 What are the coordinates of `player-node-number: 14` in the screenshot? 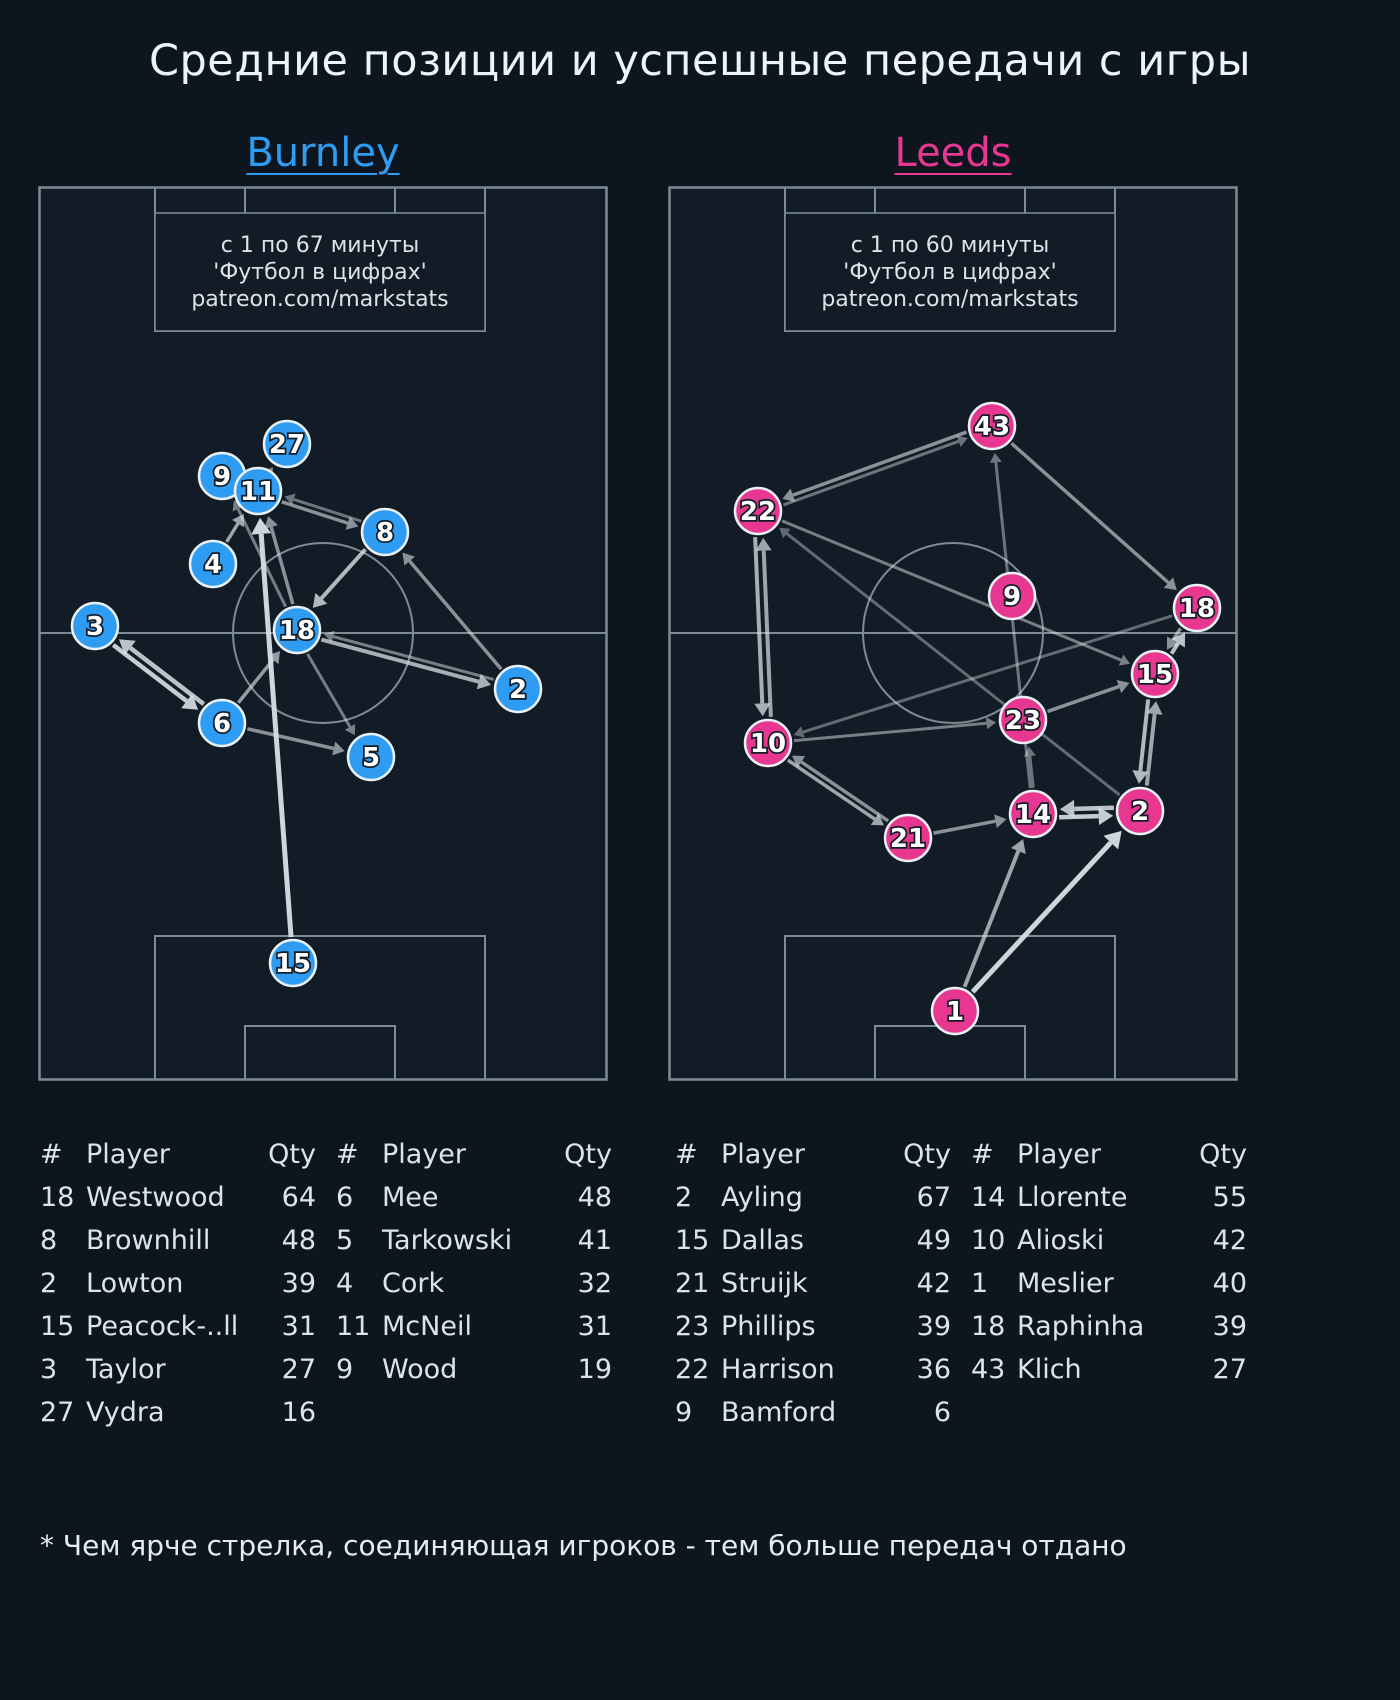 It's located at (1033, 815).